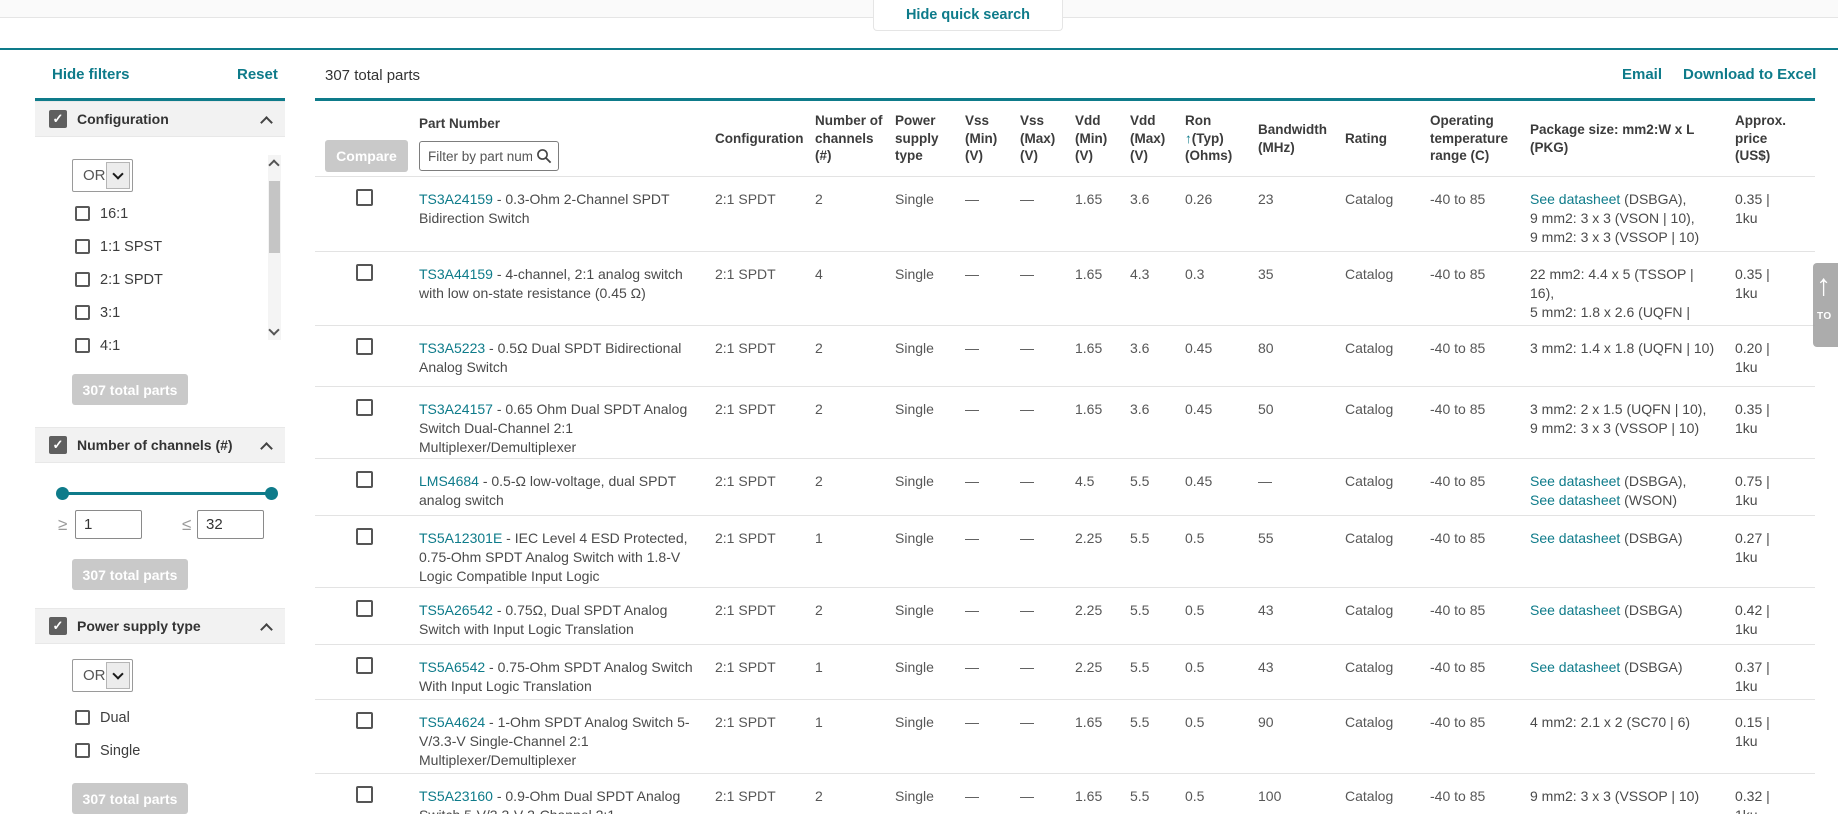 The width and height of the screenshot is (1838, 814). I want to click on filter-option: Single, so click(180, 750).